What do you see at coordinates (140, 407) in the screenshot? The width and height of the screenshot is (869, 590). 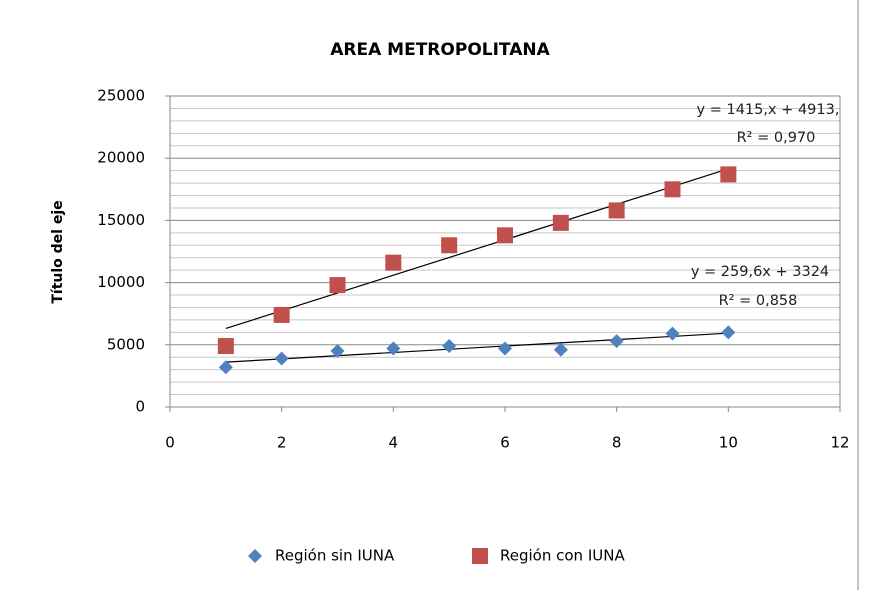 I see `y-tick-label: 0` at bounding box center [140, 407].